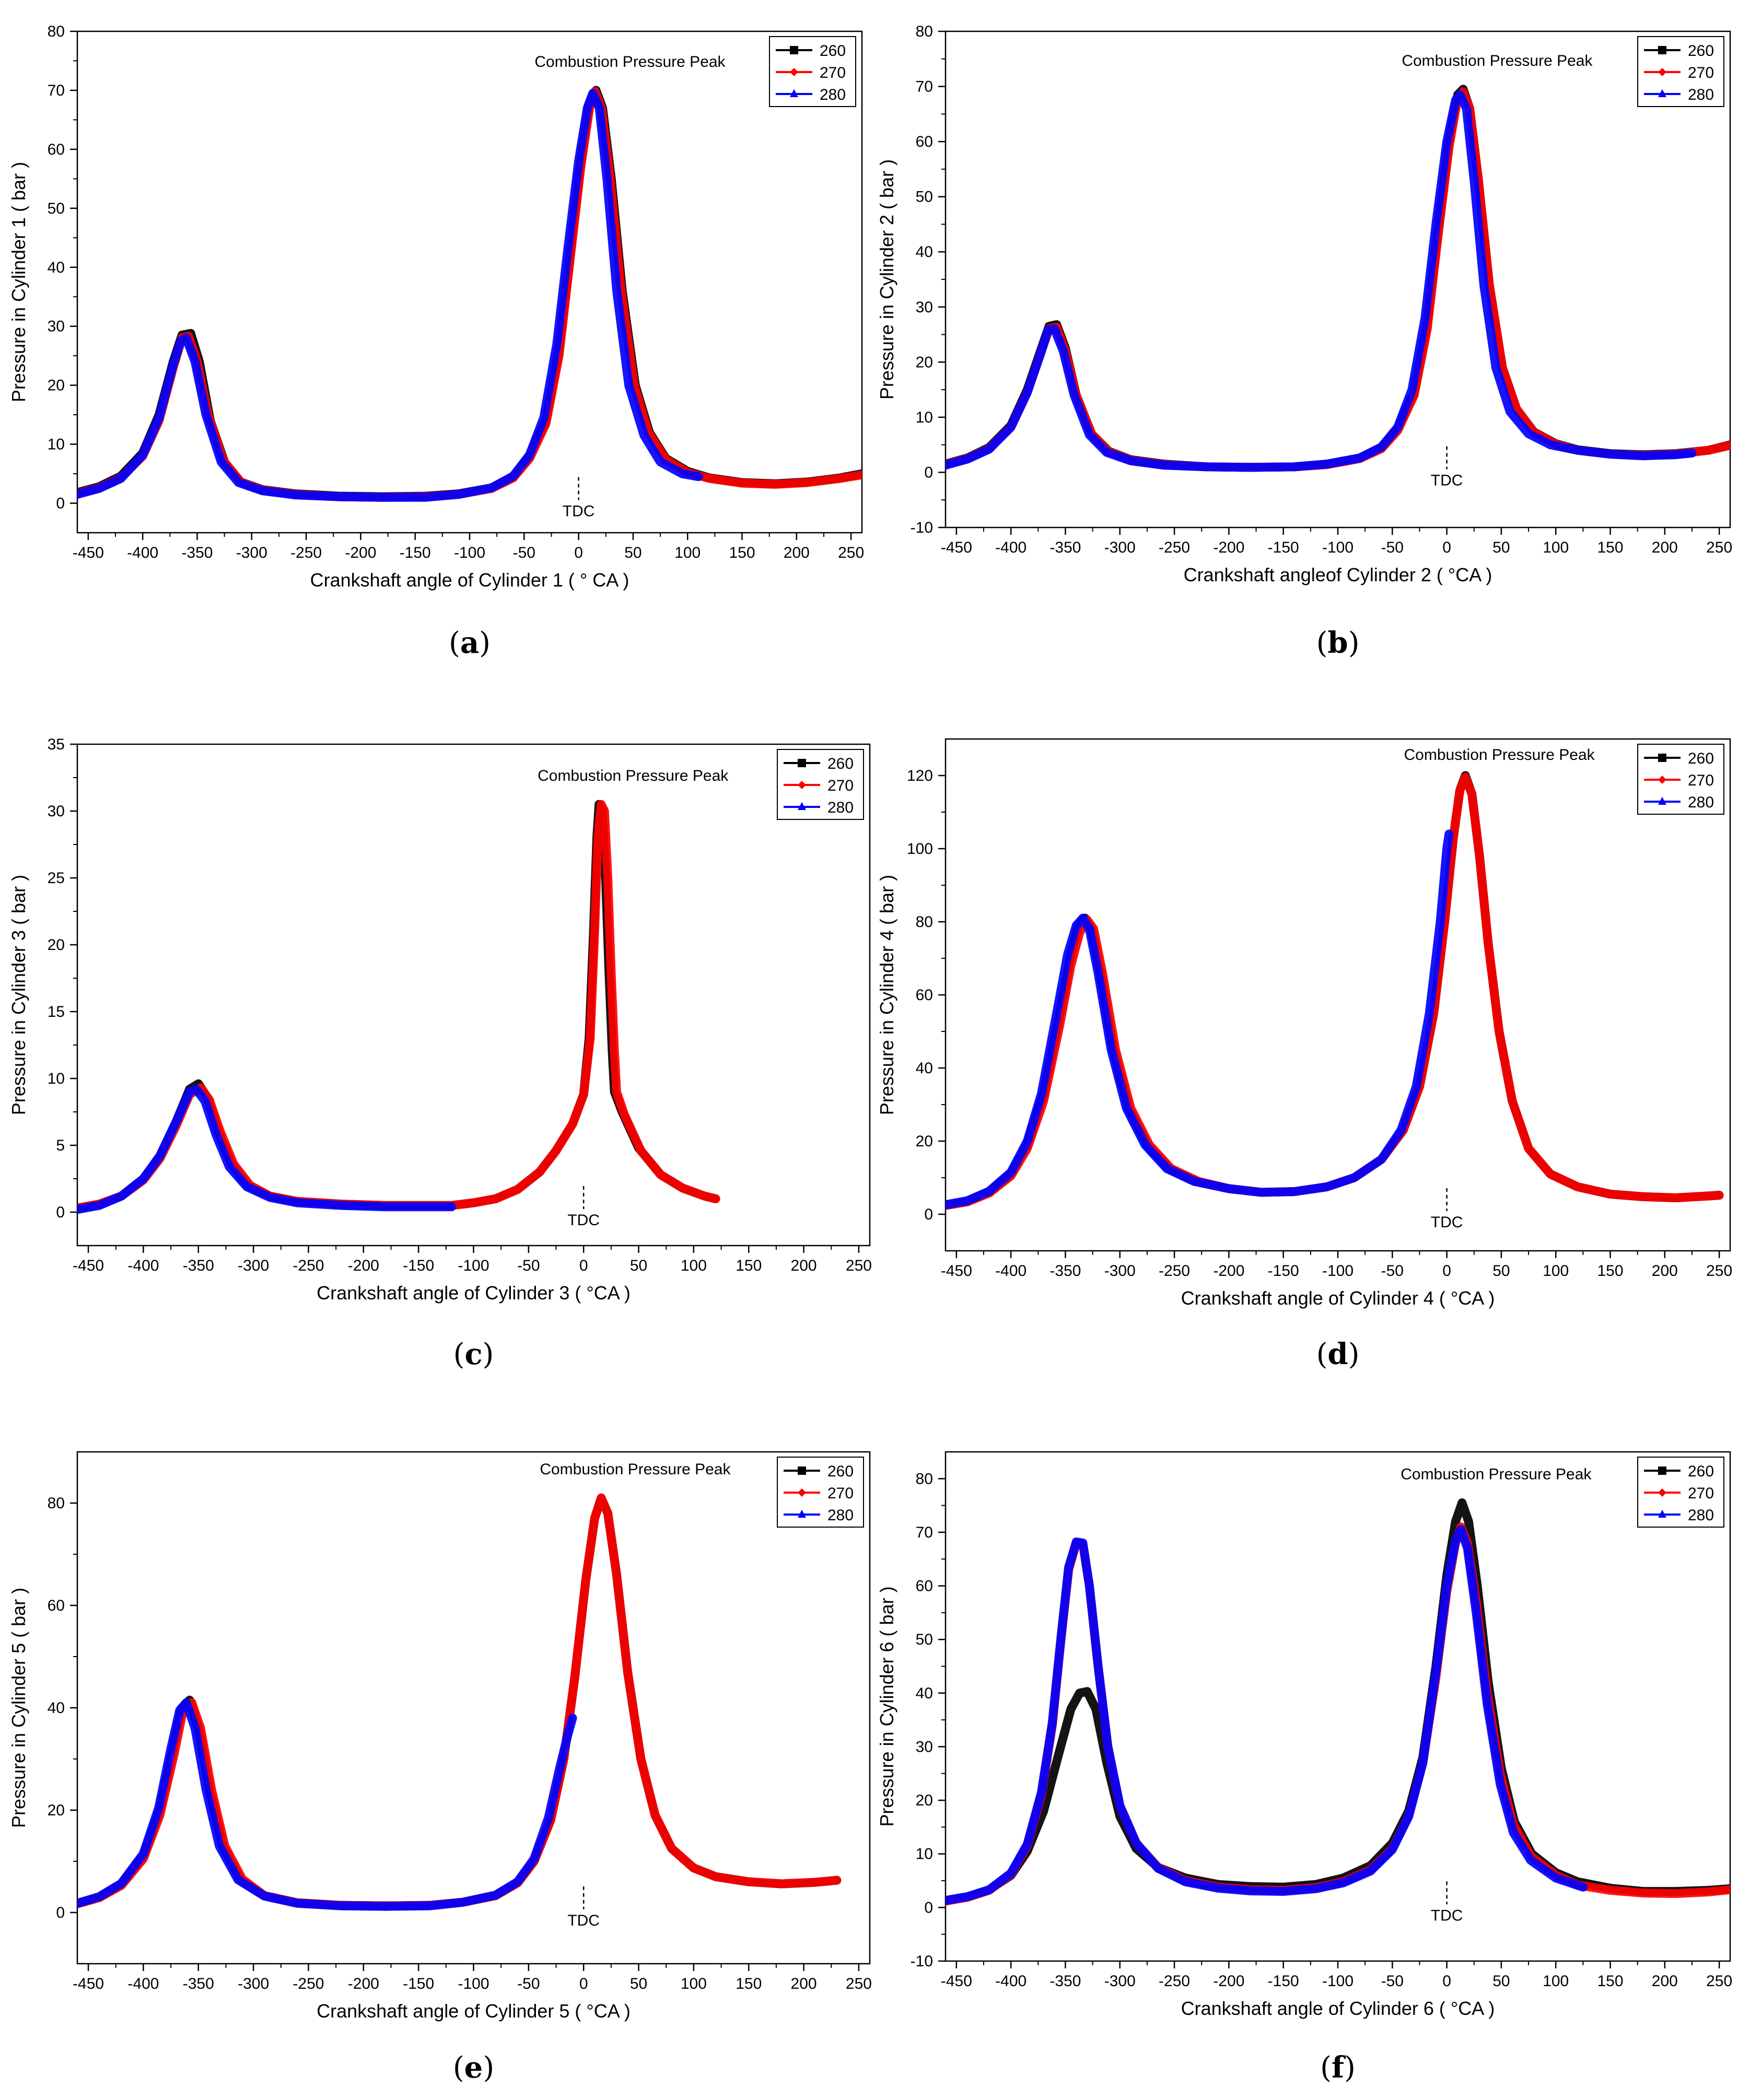 This screenshot has width=1750, height=2100. What do you see at coordinates (474, 1293) in the screenshot?
I see `x-axis-label: Crankshaft angle of Cylinder 3 ( °CA )` at bounding box center [474, 1293].